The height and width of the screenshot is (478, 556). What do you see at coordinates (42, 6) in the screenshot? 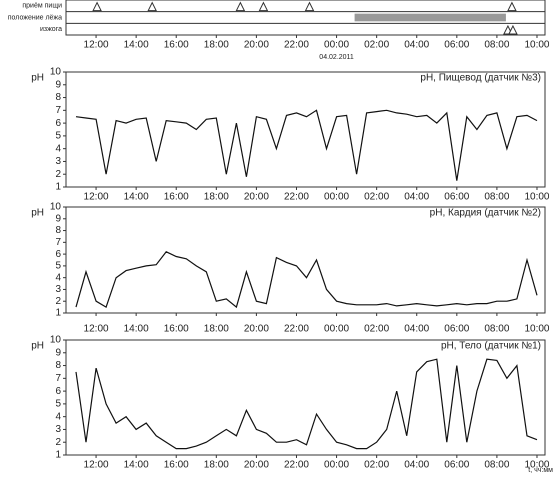
I see `row-label: приём пищи` at bounding box center [42, 6].